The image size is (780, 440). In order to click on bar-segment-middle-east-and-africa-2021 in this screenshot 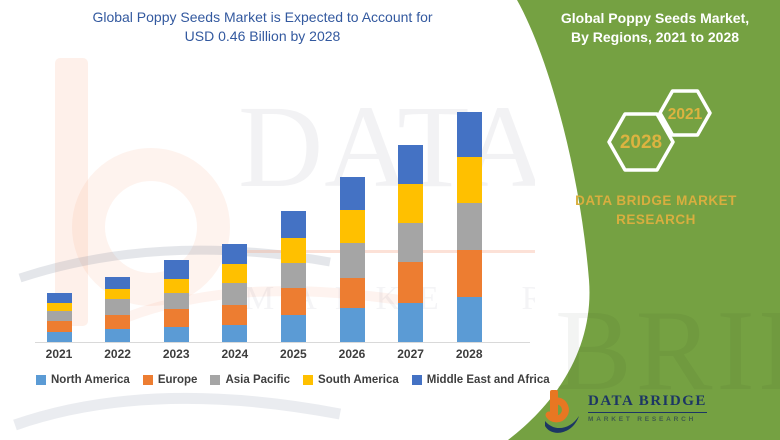, I will do `click(59, 298)`.